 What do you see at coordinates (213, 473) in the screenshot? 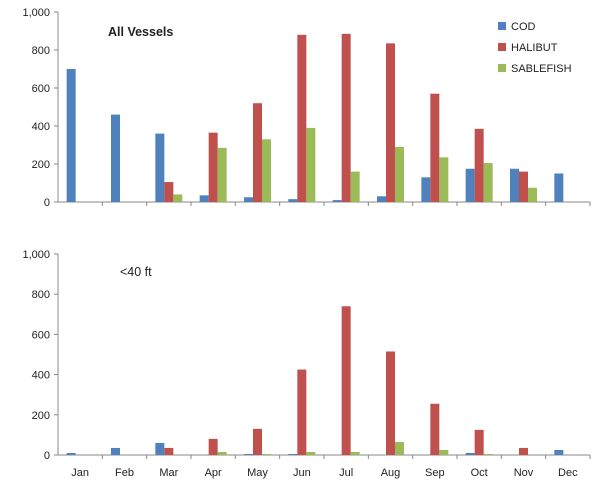
I see `x-tick-label-apr: Apr` at bounding box center [213, 473].